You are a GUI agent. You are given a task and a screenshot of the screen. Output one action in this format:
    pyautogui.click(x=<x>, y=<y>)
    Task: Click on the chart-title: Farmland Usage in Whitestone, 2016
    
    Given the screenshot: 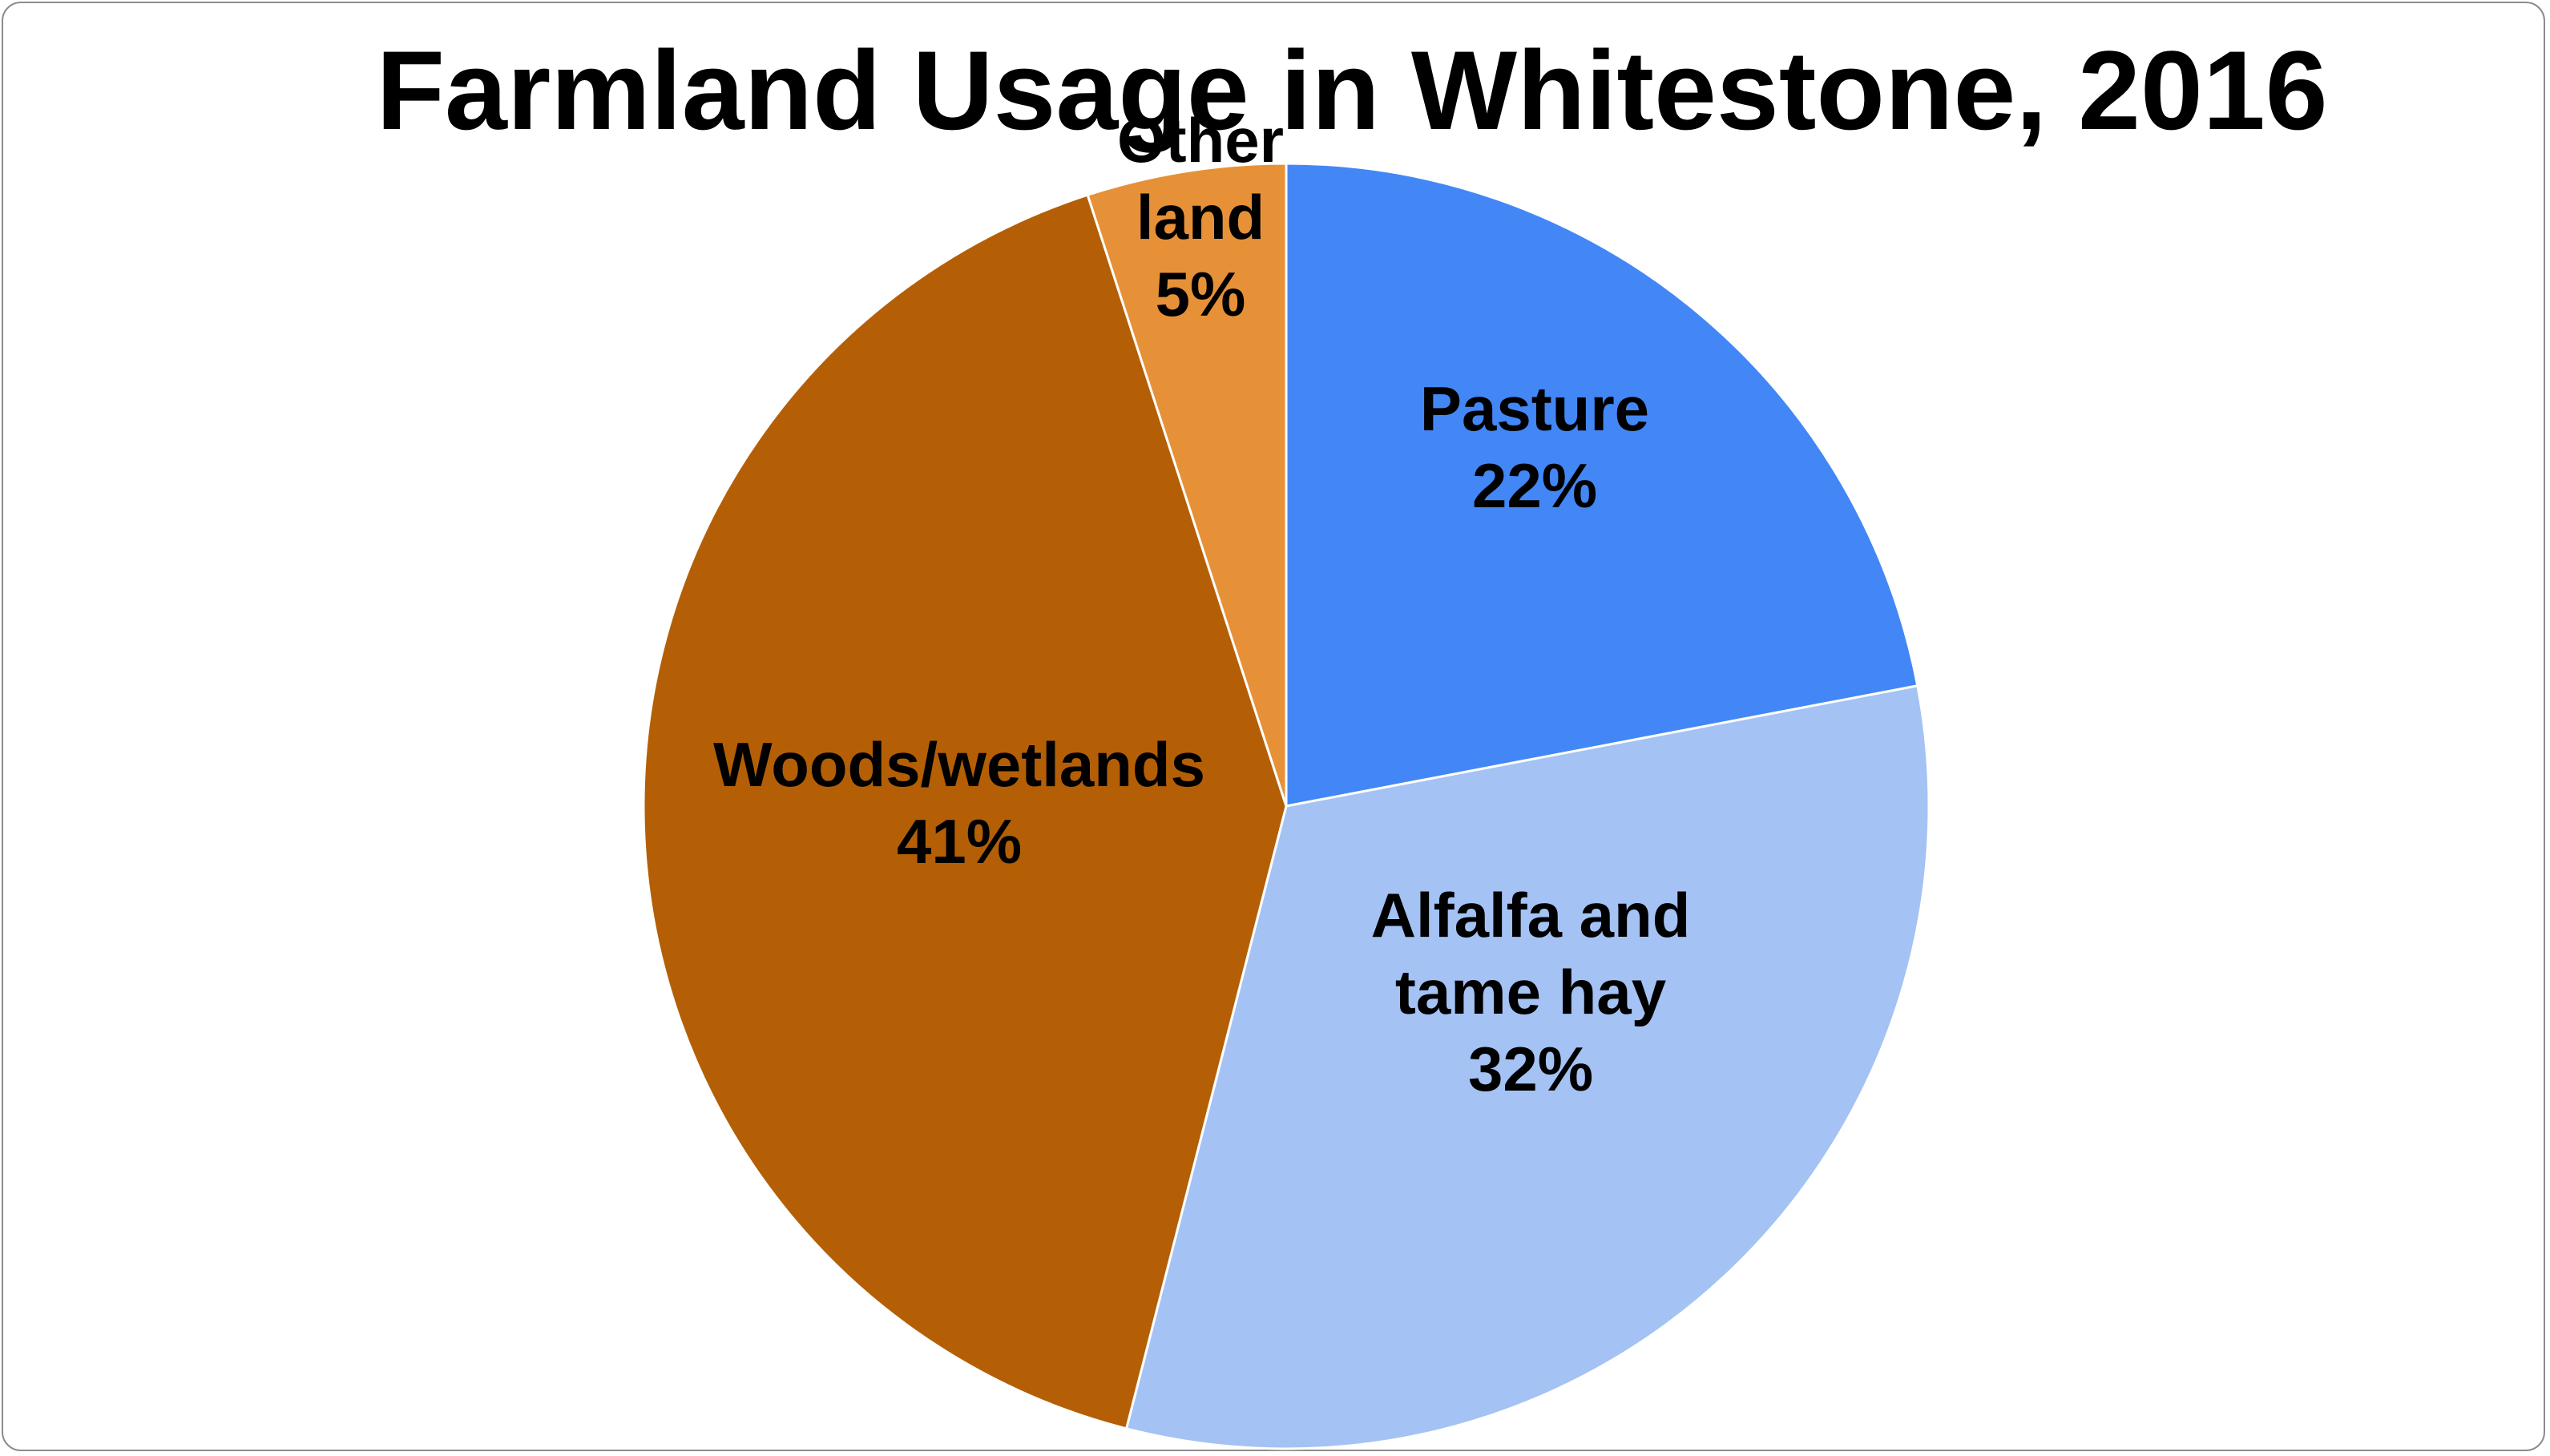 What is the action you would take?
    pyautogui.click(x=1352, y=90)
    